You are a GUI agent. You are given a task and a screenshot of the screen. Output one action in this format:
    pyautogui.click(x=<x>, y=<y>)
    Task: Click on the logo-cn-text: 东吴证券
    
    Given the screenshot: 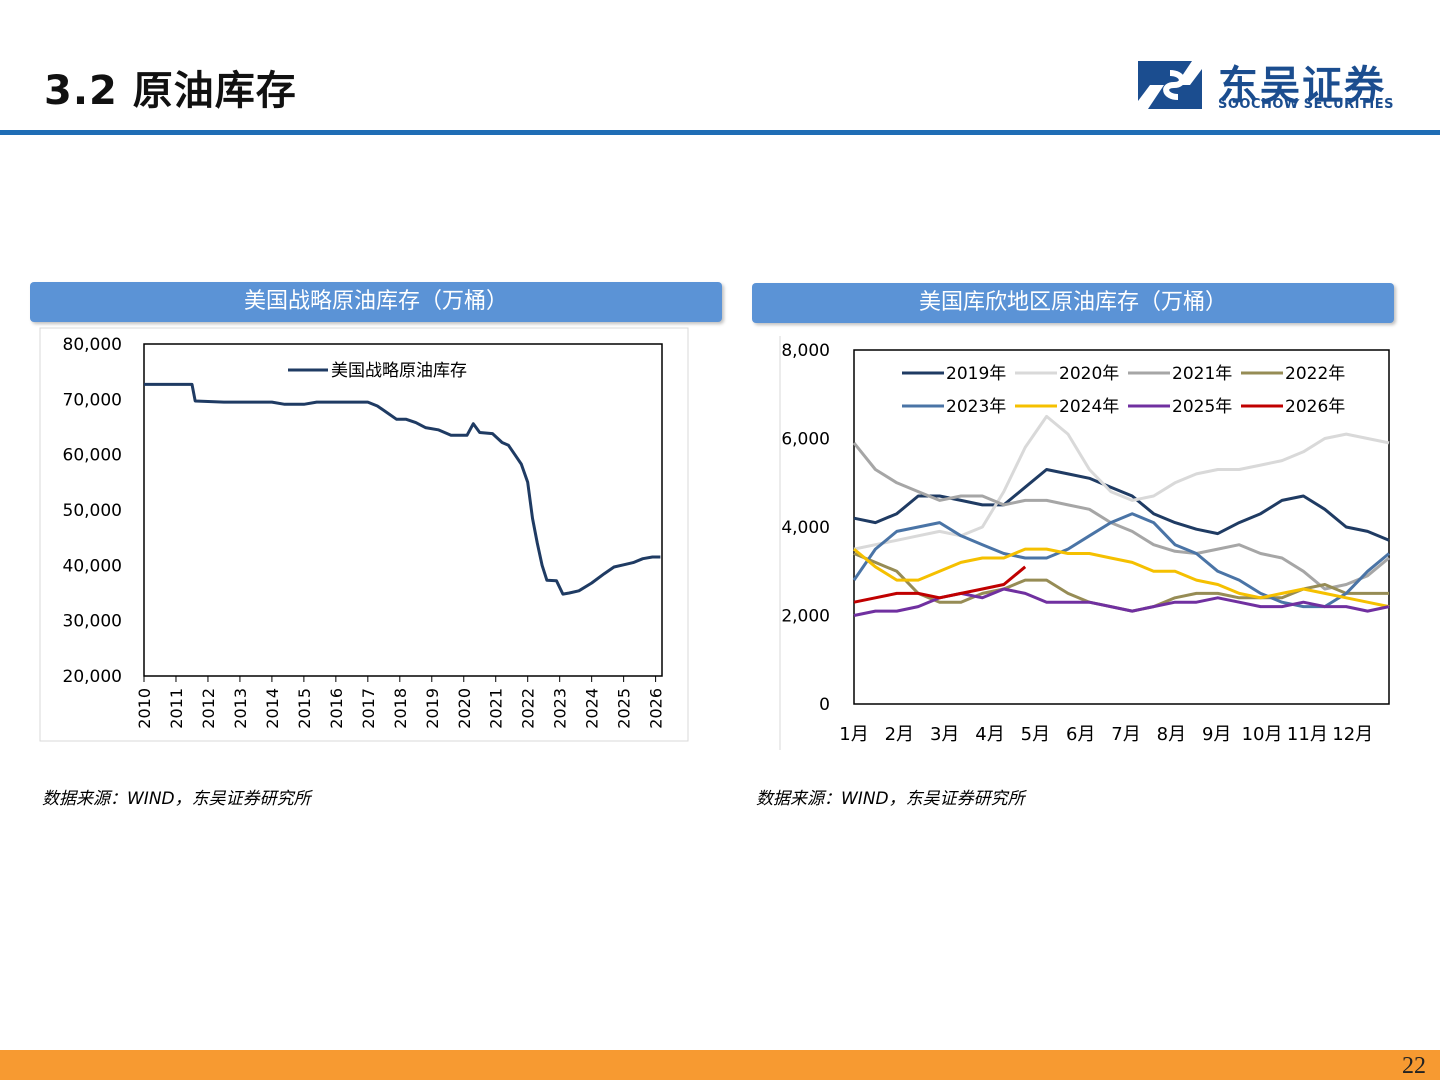 What is the action you would take?
    pyautogui.click(x=1302, y=86)
    